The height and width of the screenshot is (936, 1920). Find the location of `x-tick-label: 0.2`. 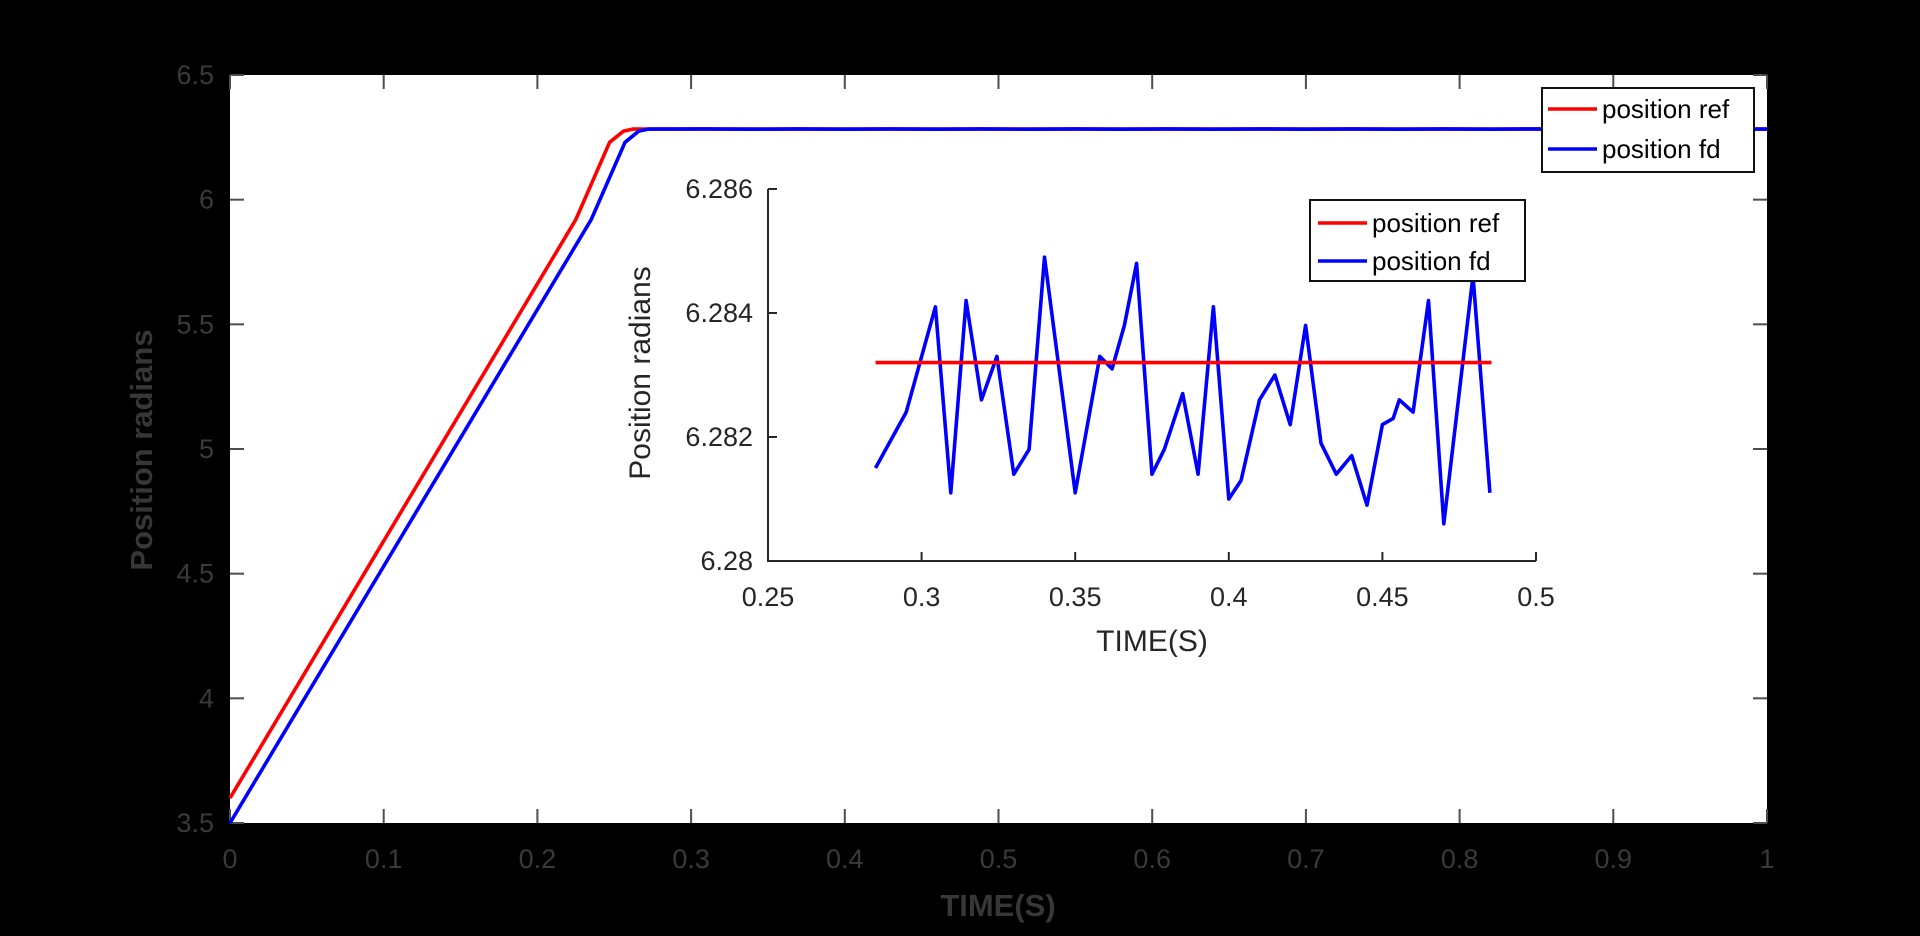

x-tick-label: 0.2 is located at coordinates (538, 859).